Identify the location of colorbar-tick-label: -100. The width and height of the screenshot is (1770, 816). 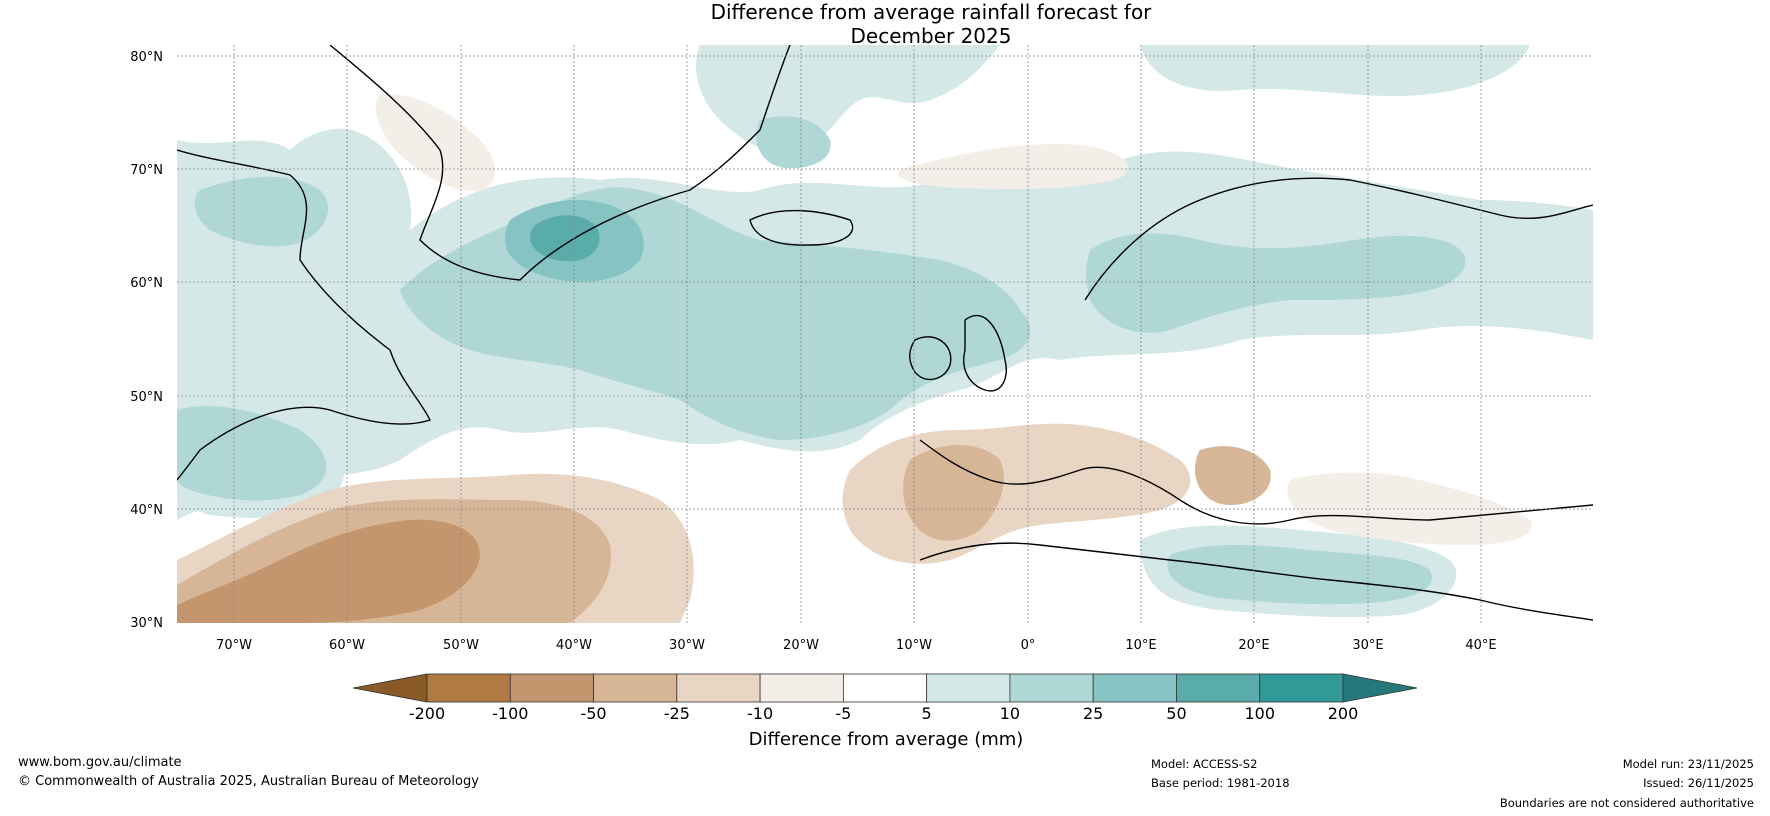
(510, 713).